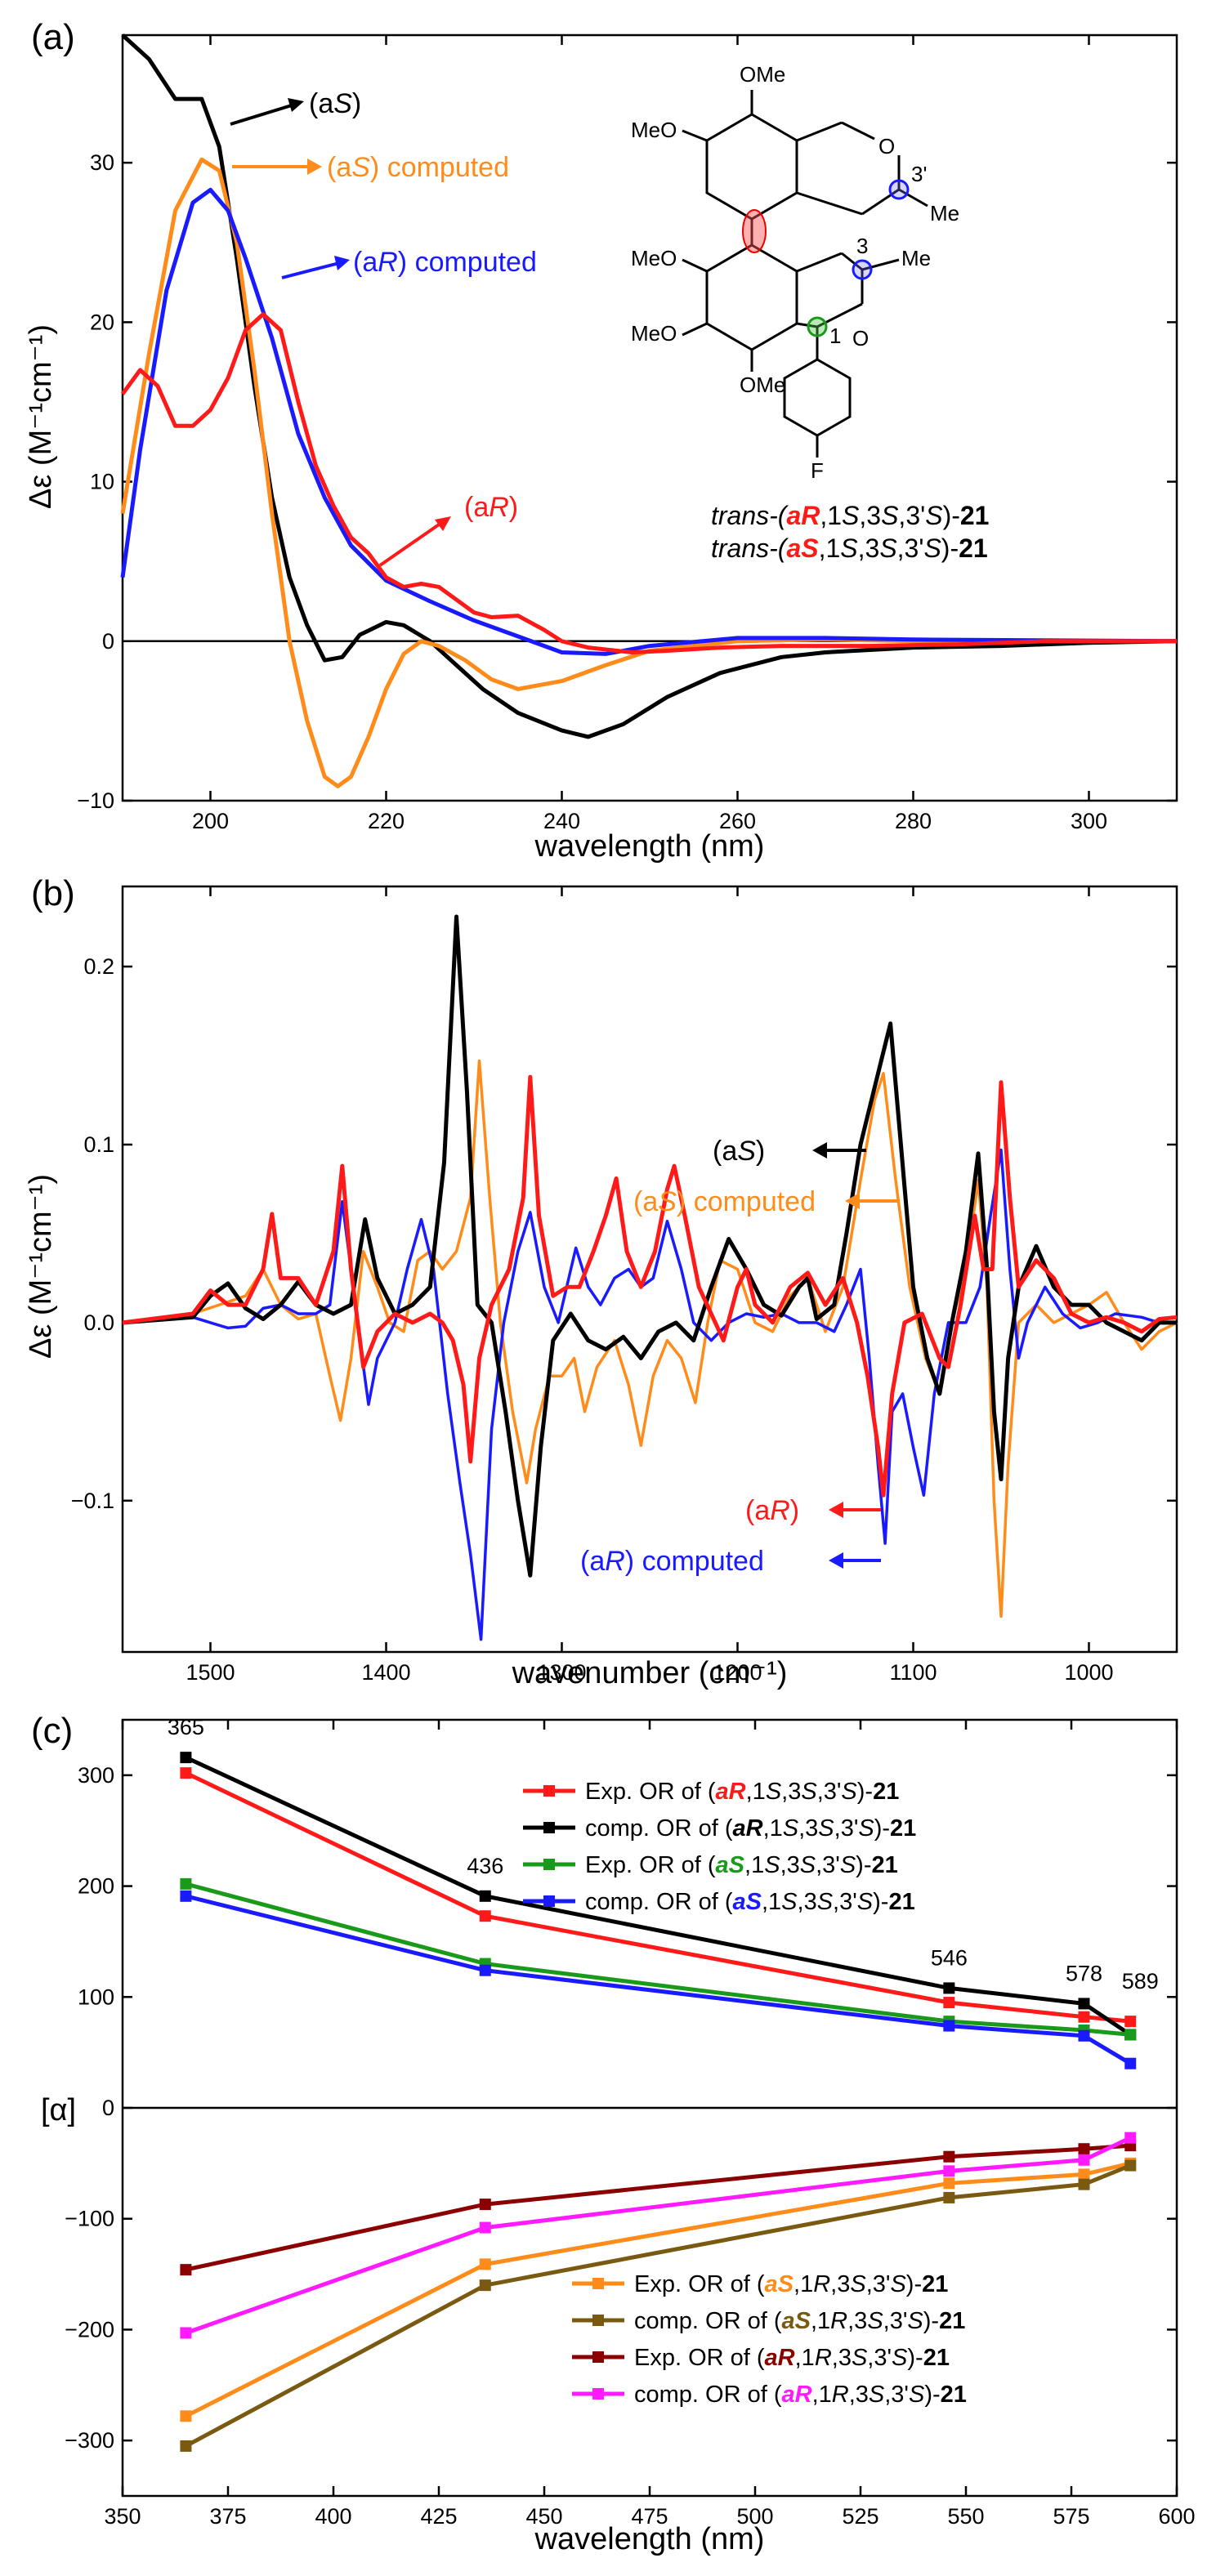 The width and height of the screenshot is (1216, 2576). Describe the element at coordinates (737, 821) in the screenshot. I see `x-tick-label: 260` at that location.